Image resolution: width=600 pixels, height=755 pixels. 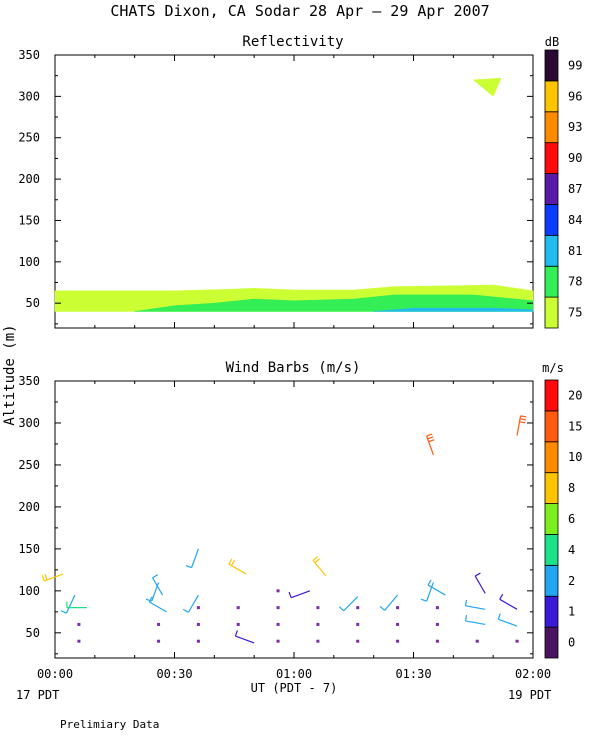 What do you see at coordinates (29, 465) in the screenshot?
I see `wind-ytick-label-4: 250` at bounding box center [29, 465].